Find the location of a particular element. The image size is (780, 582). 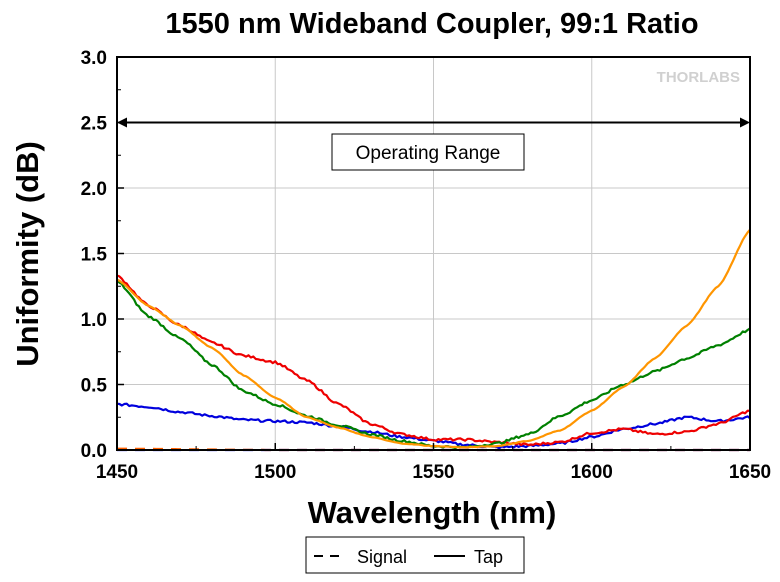

annotation-text: Operating Range is located at coordinates (428, 153).